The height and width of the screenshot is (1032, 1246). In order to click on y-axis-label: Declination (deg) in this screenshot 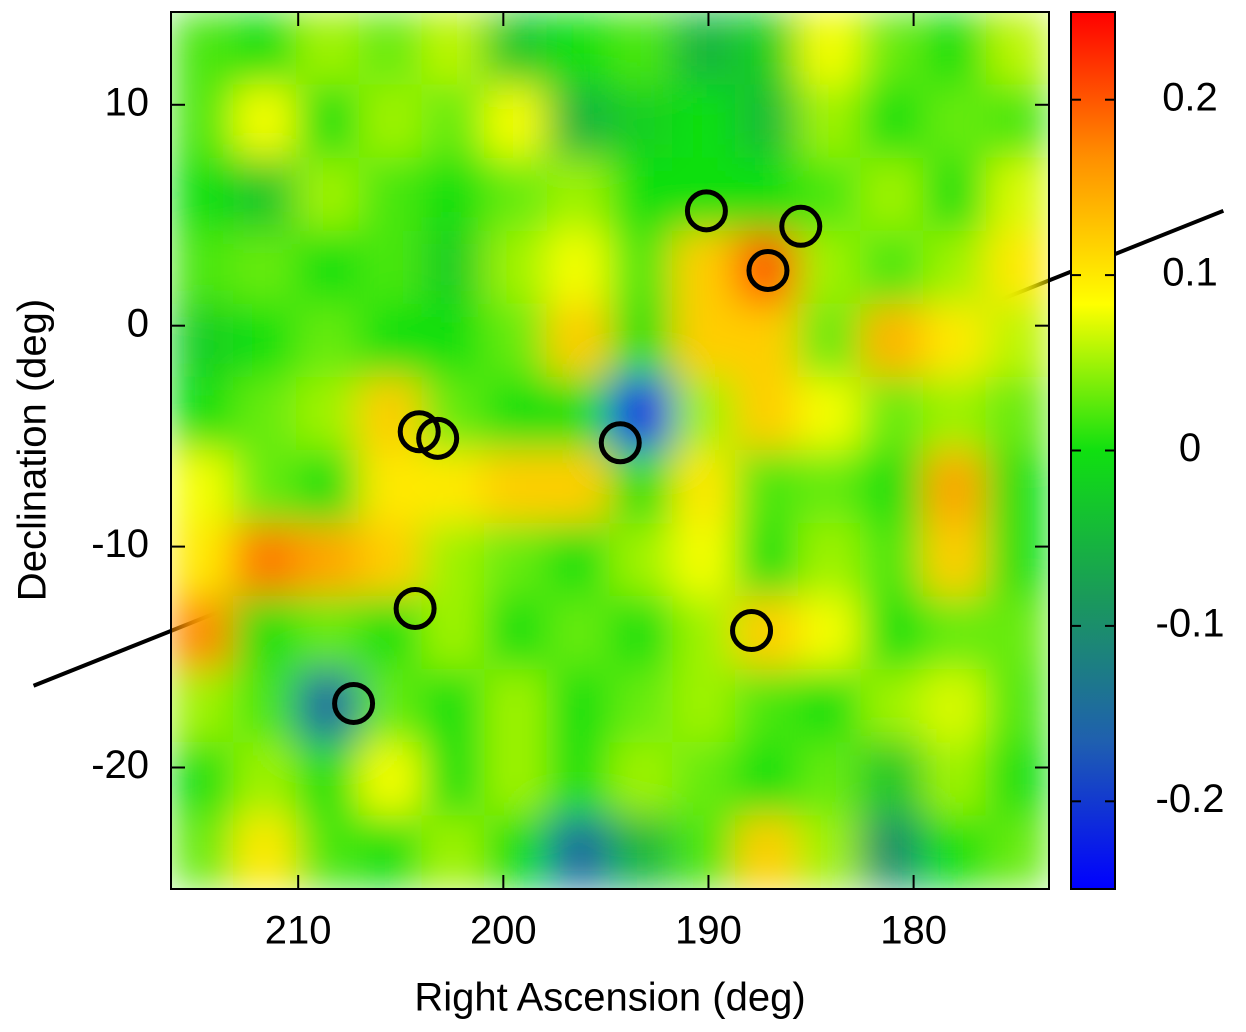, I will do `click(33, 450)`.